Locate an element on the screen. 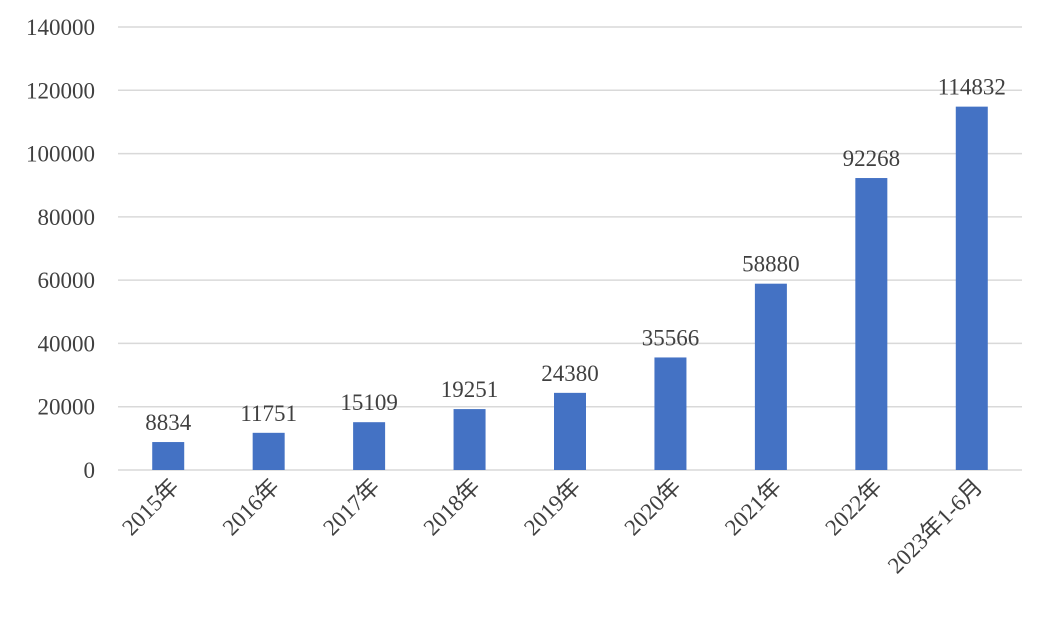 This screenshot has width=1054, height=627. data-label: 114832 is located at coordinates (972, 87).